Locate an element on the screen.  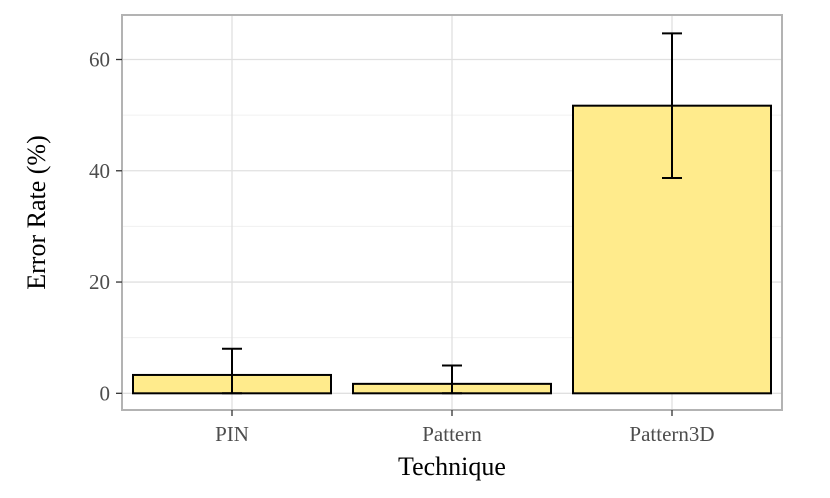
y-tick-label: 40 is located at coordinates (99, 171).